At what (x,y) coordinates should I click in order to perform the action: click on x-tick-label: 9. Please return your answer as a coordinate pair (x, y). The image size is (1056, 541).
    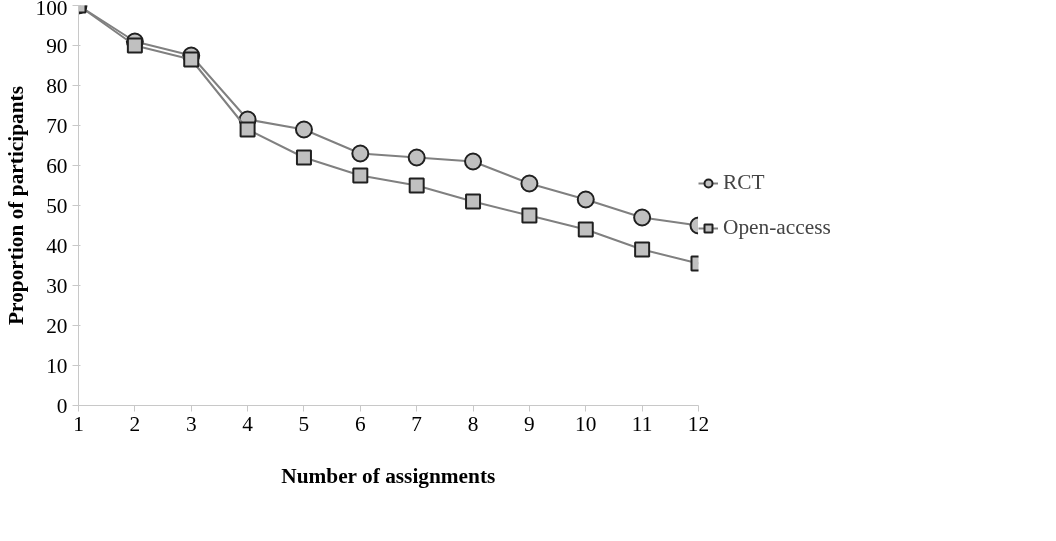
    Looking at the image, I should click on (529, 423).